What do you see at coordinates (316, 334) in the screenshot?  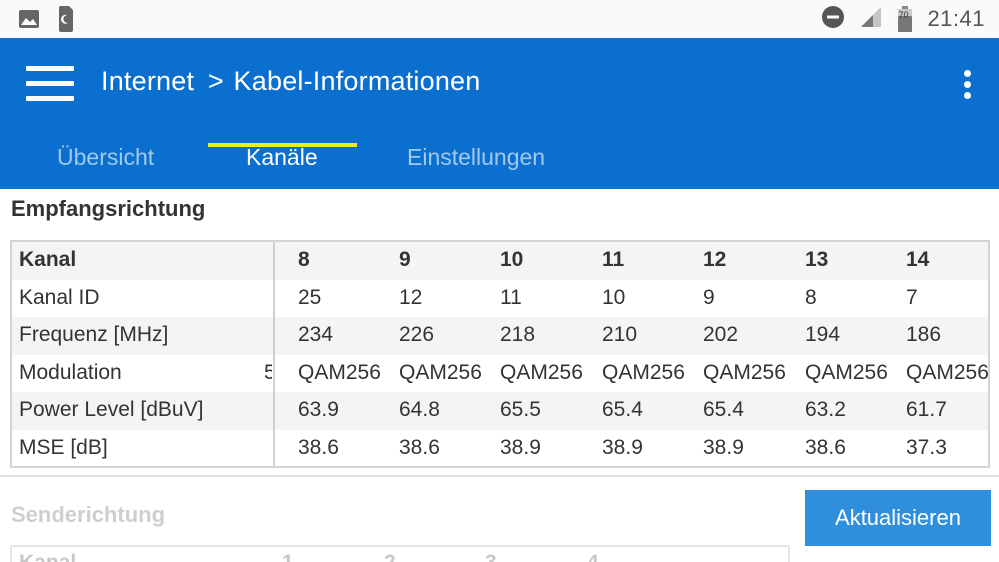 I see `table-cell: 234` at bounding box center [316, 334].